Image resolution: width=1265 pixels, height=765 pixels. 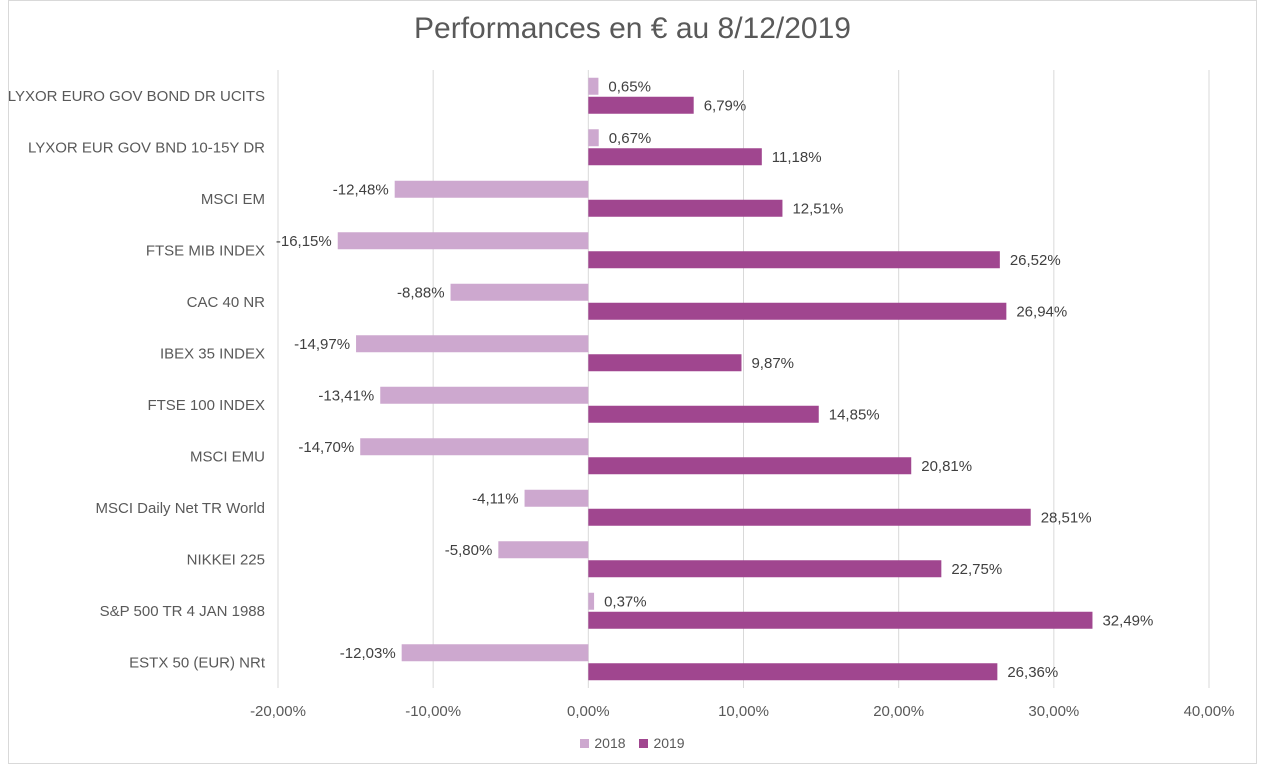 What do you see at coordinates (233, 199) in the screenshot?
I see `y-category-label: MSCI EM` at bounding box center [233, 199].